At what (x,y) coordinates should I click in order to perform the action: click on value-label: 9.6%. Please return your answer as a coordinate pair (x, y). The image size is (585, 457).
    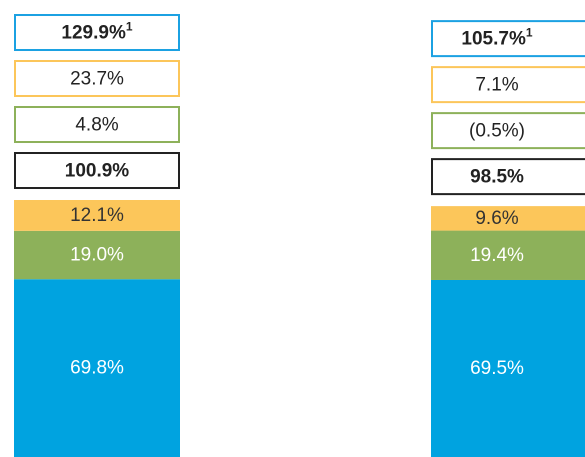
    Looking at the image, I should click on (496, 218).